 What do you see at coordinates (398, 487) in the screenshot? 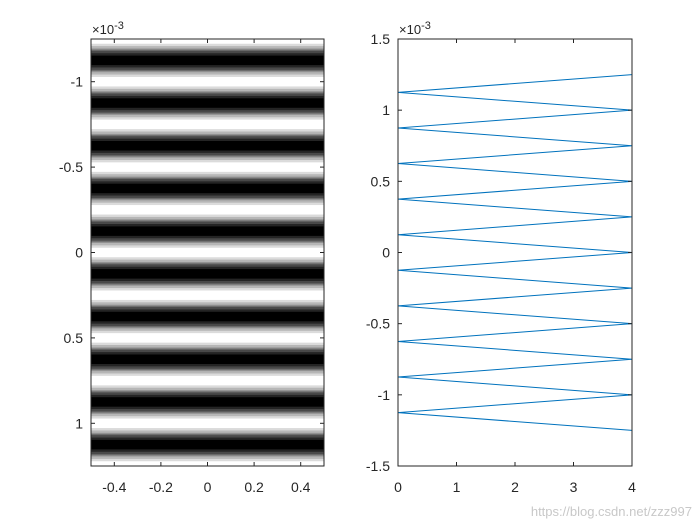
I see `right-x-tick-label: 0` at bounding box center [398, 487].